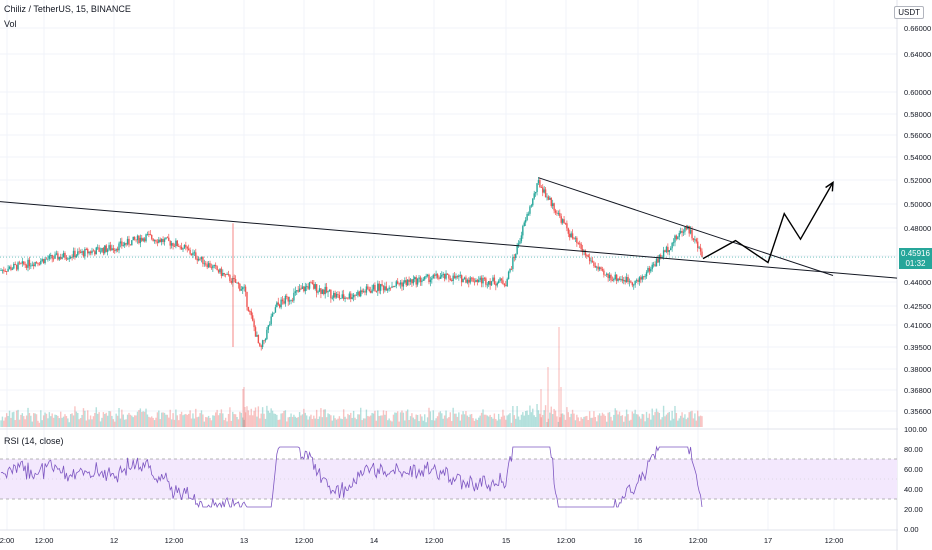 The width and height of the screenshot is (932, 550). What do you see at coordinates (67, 9) in the screenshot?
I see `symbol-title: Chiliz / TetherUS, 15, BINANCE` at bounding box center [67, 9].